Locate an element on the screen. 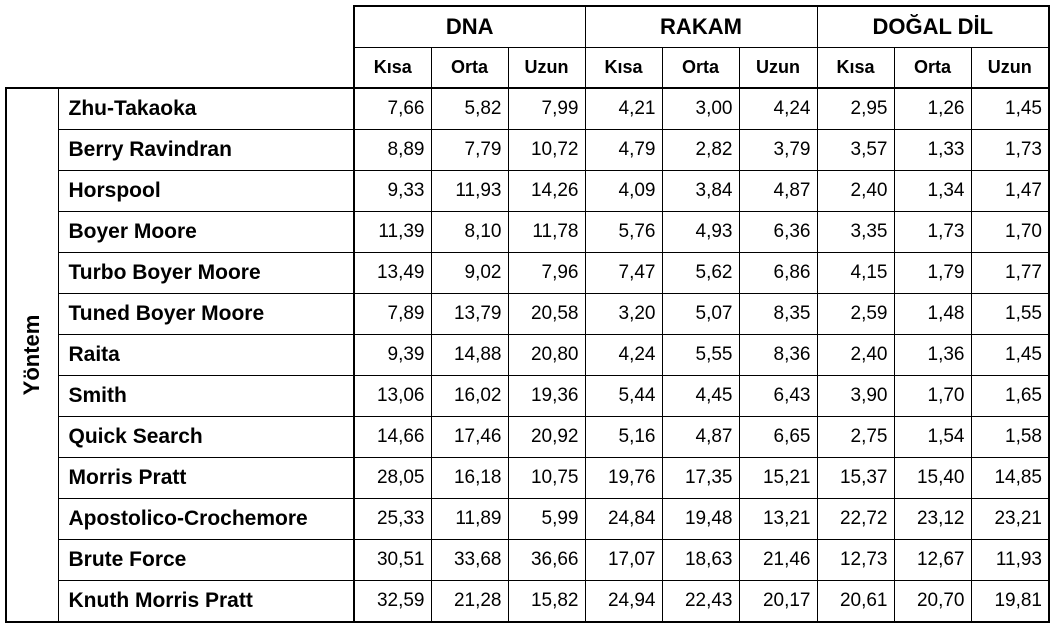  row-value: 20,92 is located at coordinates (546, 437).